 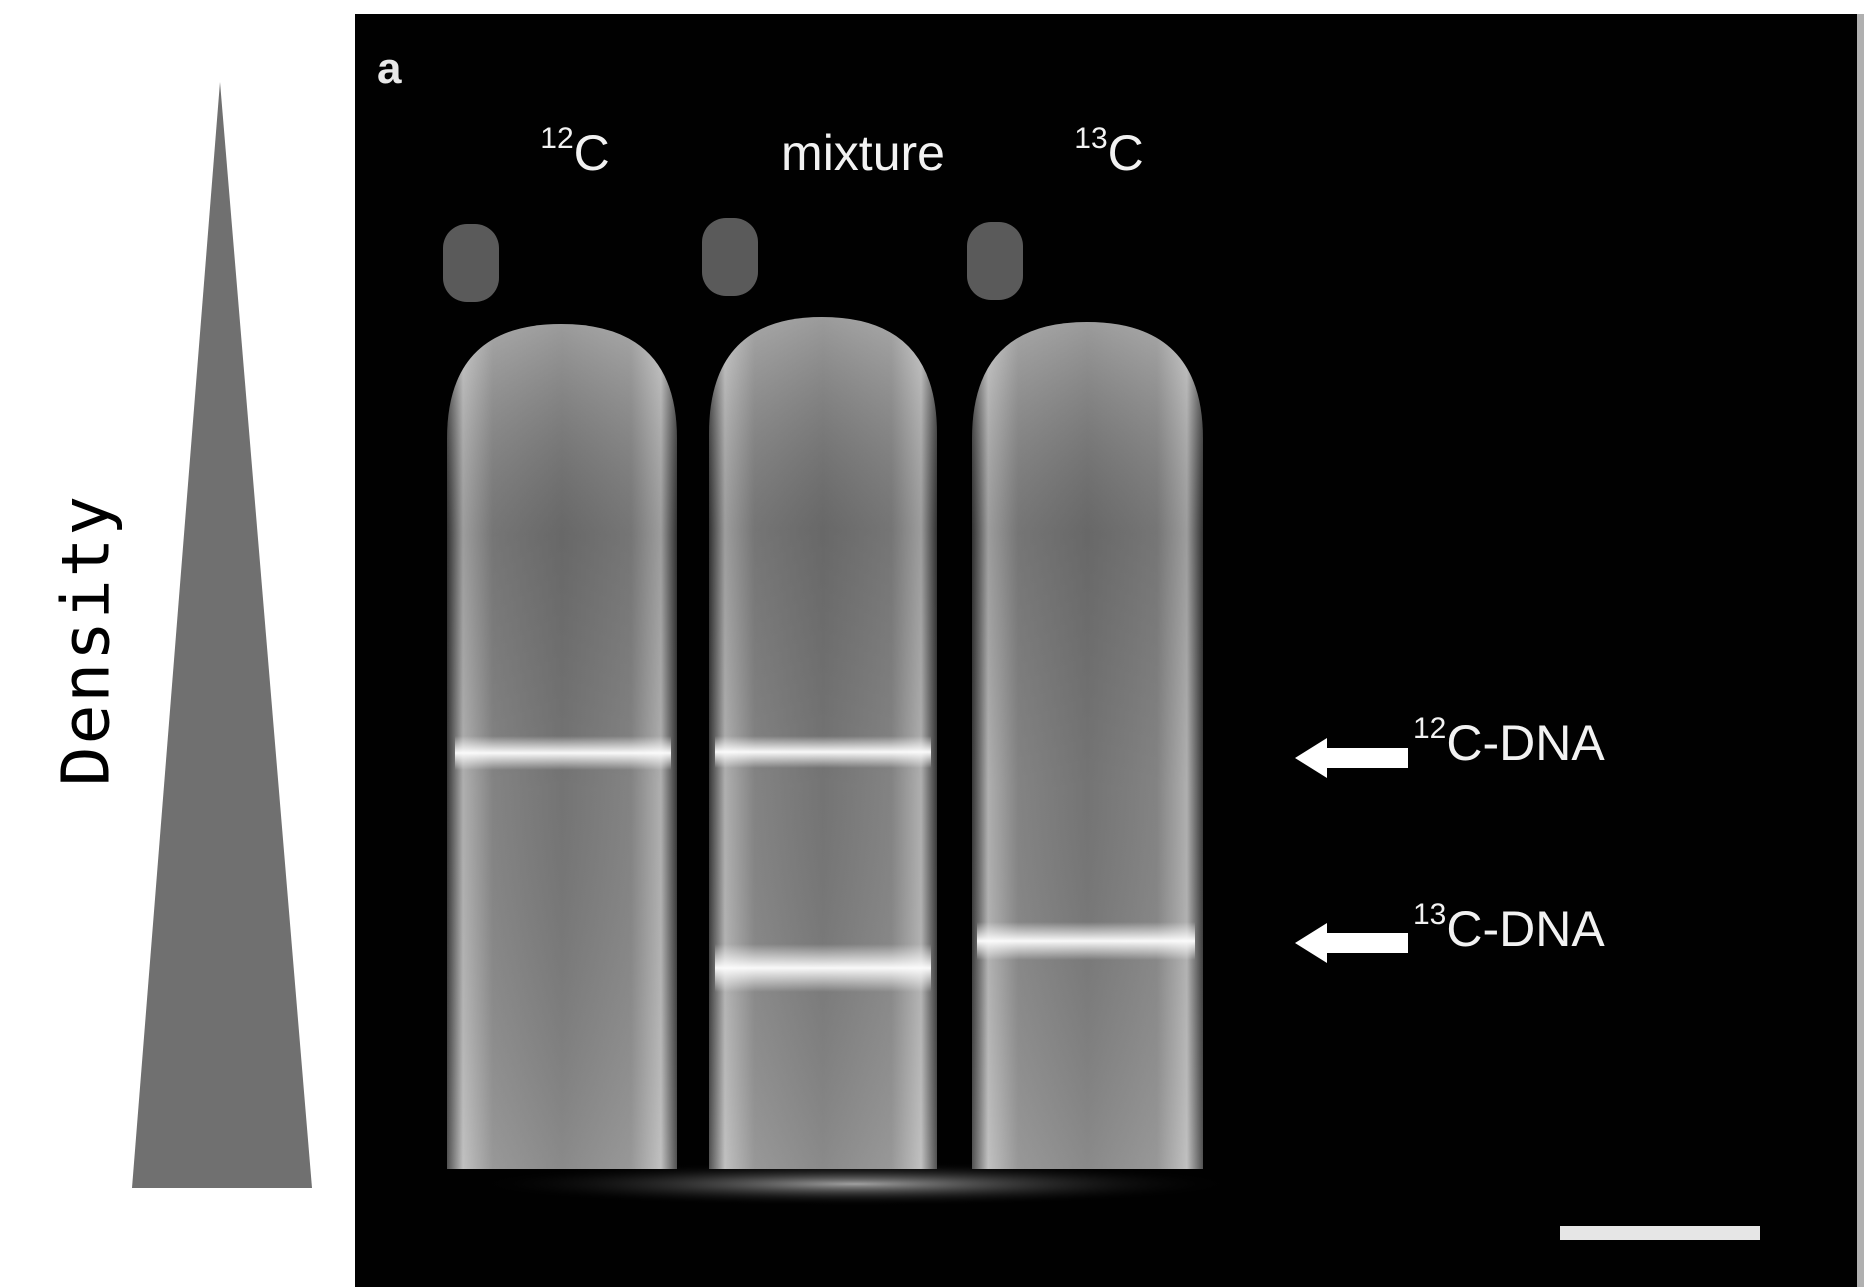 What do you see at coordinates (560, 696) in the screenshot?
I see `tube-12c` at bounding box center [560, 696].